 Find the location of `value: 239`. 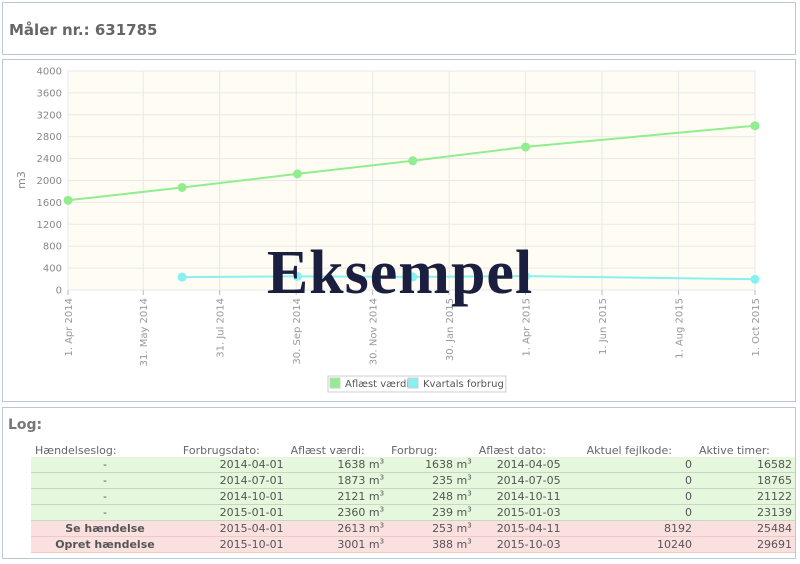

value: 239 is located at coordinates (443, 512).